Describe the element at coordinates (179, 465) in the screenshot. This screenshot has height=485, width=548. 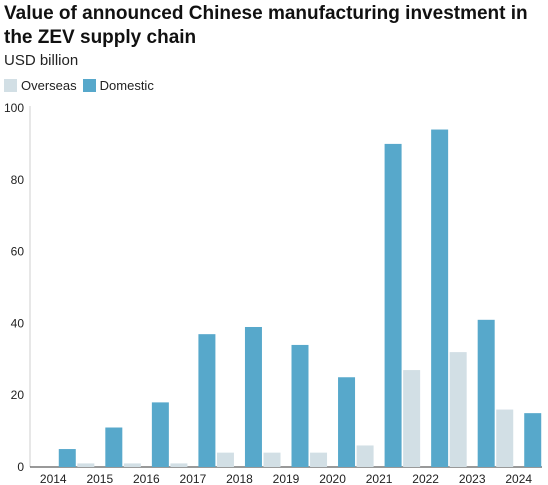
I see `bar-overseas-2017` at that location.